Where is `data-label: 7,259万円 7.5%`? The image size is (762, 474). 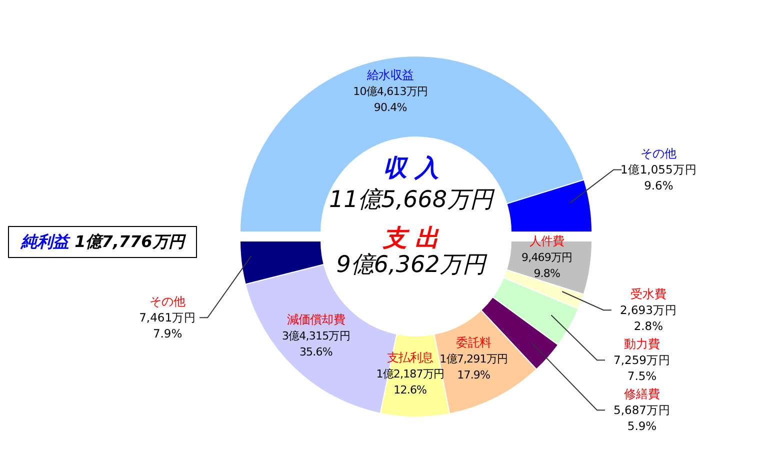
data-label: 7,259万円 7.5% is located at coordinates (642, 368).